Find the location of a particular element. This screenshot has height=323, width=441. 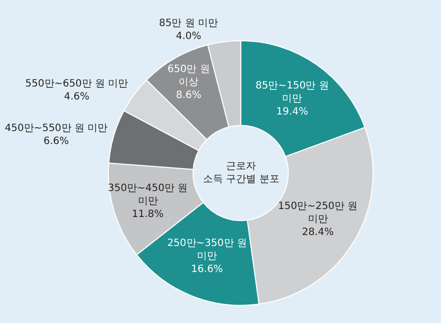

slice-label: 250만~350만 원 미만 is located at coordinates (207, 250).